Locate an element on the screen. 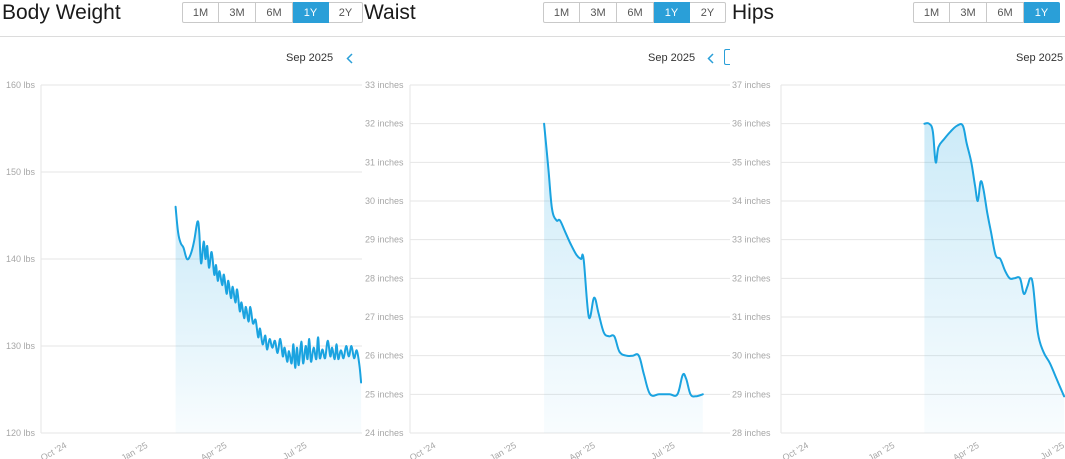 The height and width of the screenshot is (459, 1065). hips-range-3m-button: 3M is located at coordinates (968, 12).